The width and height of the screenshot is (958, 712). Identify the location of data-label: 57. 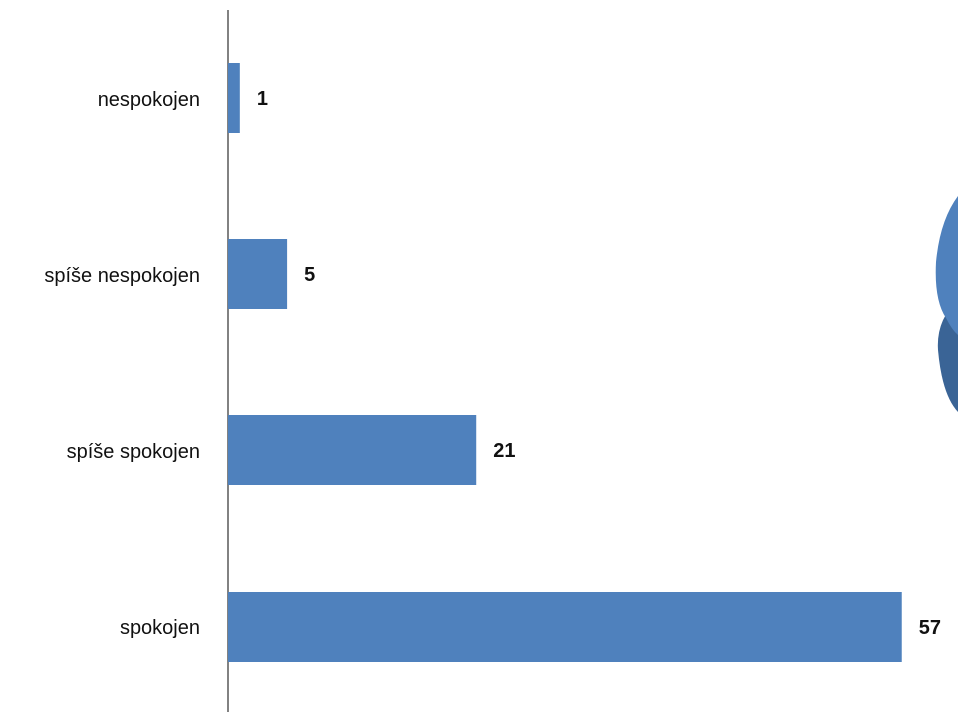
(930, 628).